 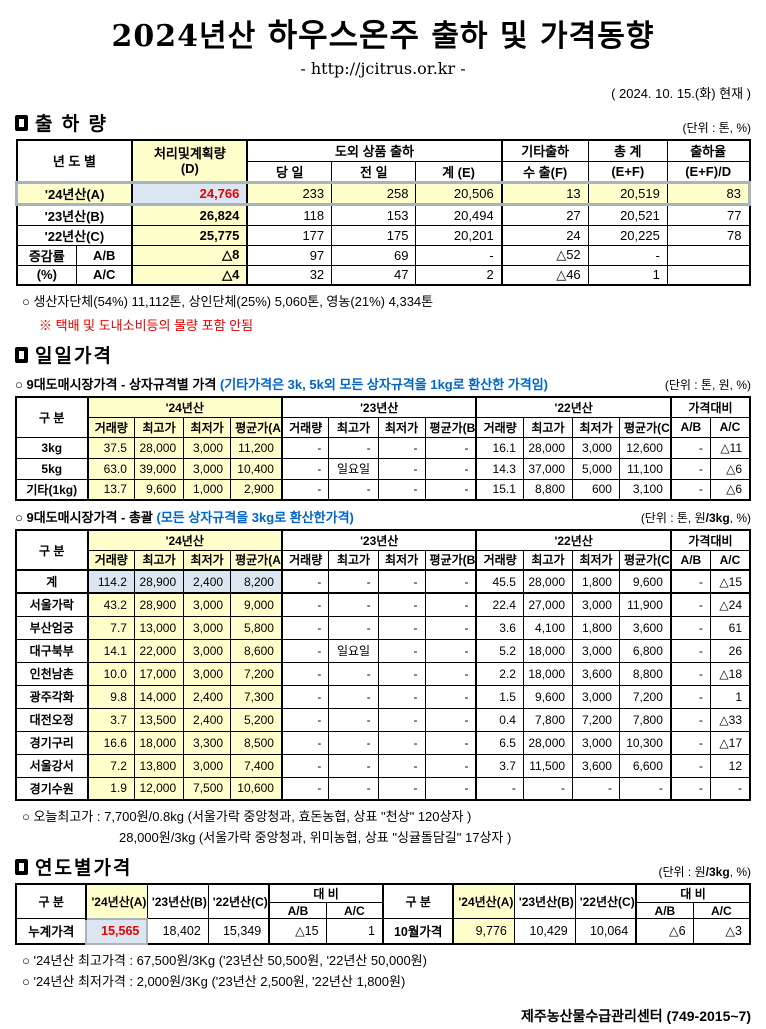 I want to click on unit-label: (단위 : 원/3kg, %), so click(x=704, y=872).